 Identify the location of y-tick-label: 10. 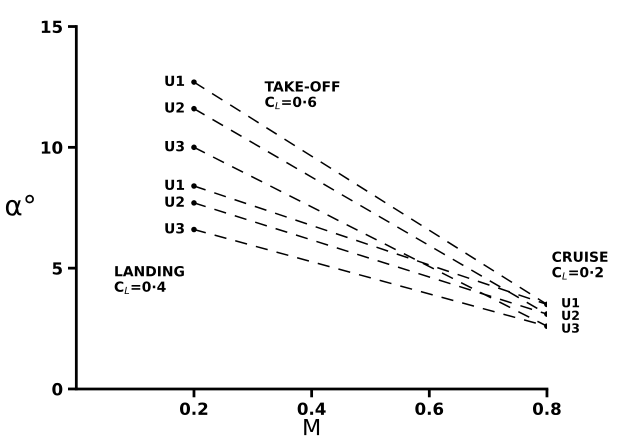
(52, 147).